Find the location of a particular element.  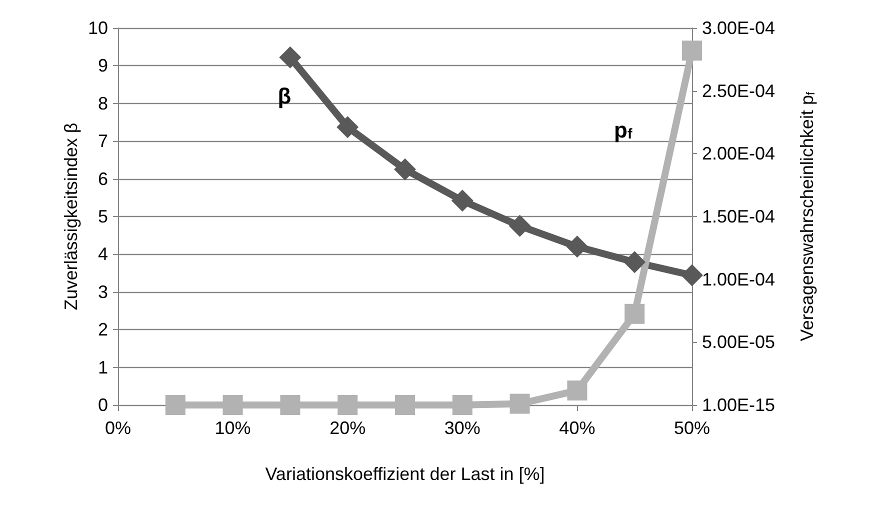

y2-tick-label: 2.00E-04 is located at coordinates (739, 154).